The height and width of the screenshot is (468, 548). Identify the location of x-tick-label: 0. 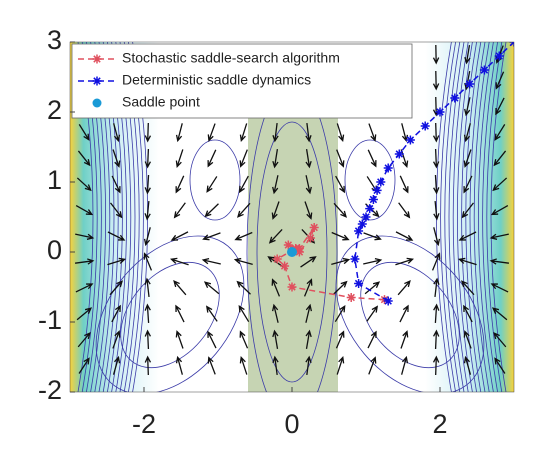
(291, 424).